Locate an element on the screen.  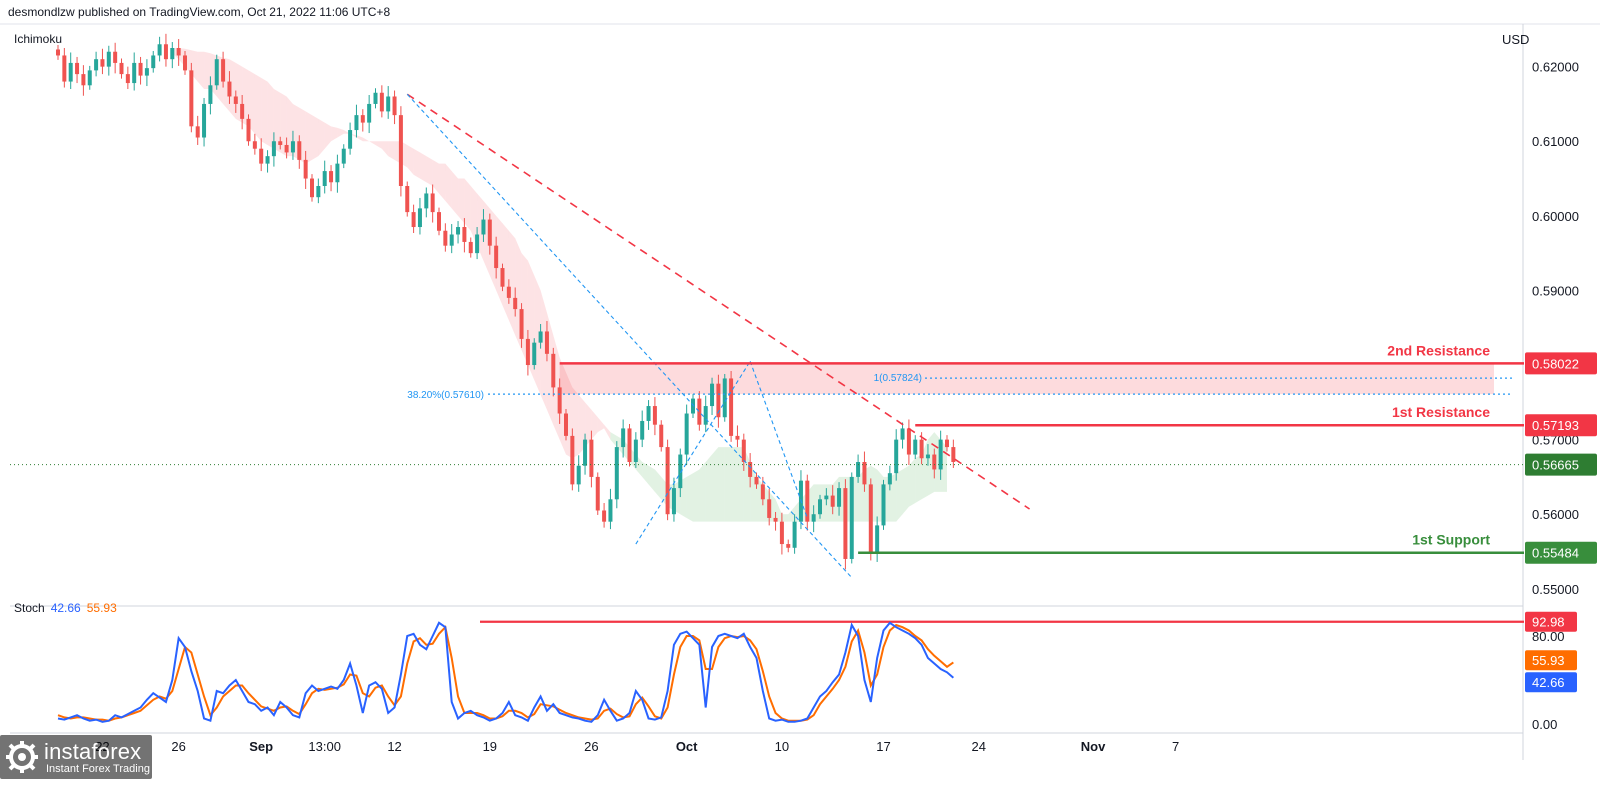
price-tick-label: 0.57000 is located at coordinates (1555, 440).